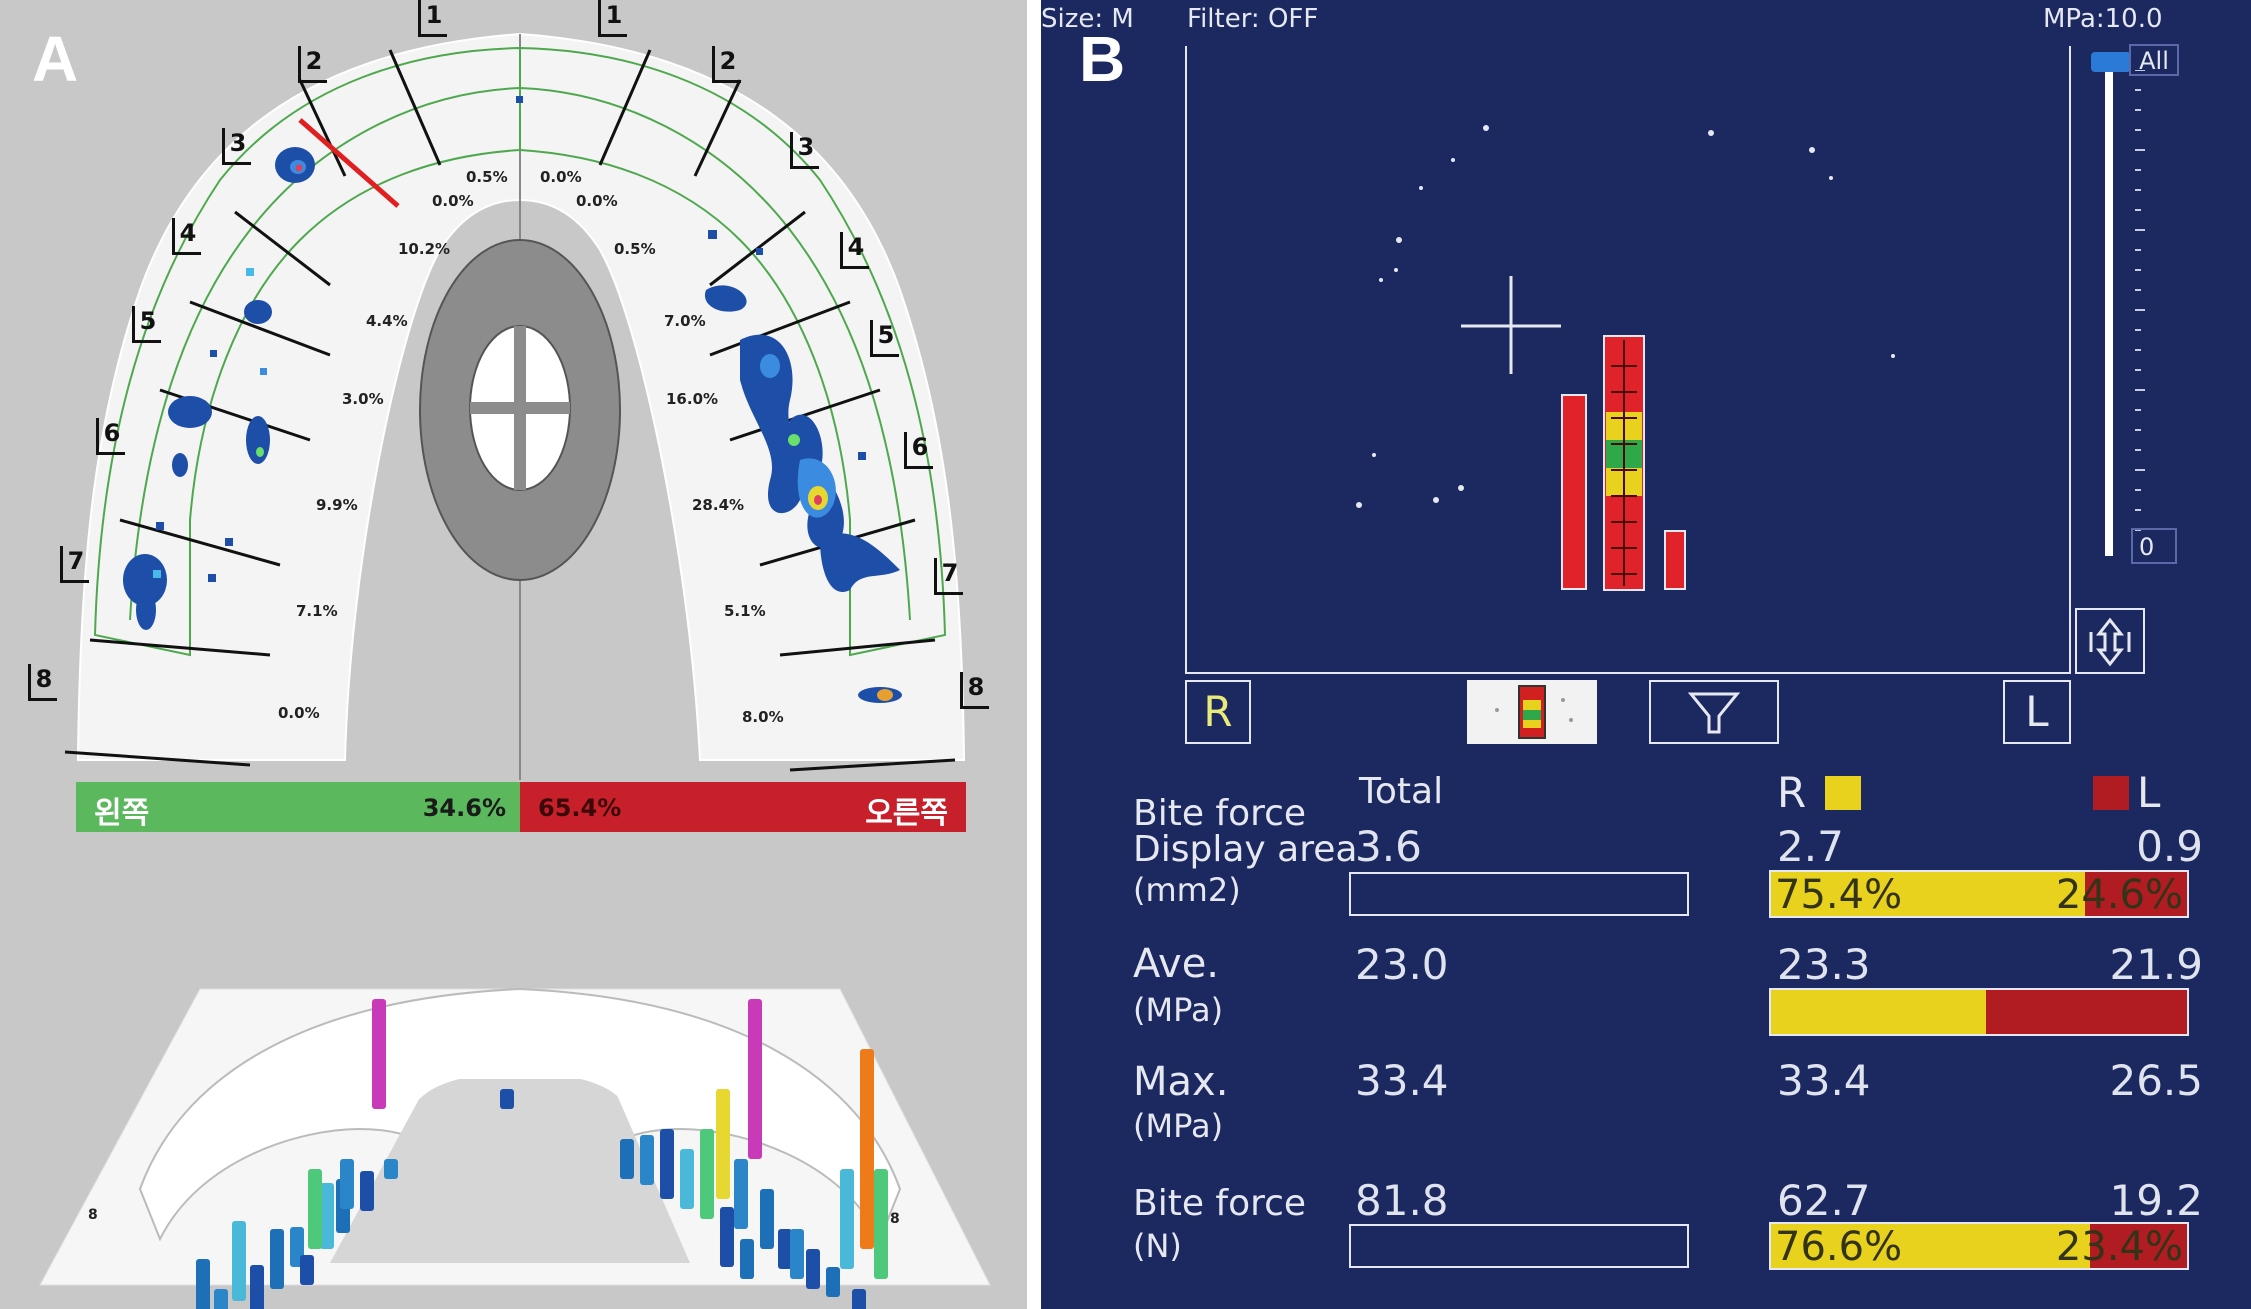 This screenshot has width=2251, height=1309. What do you see at coordinates (122, 813) in the screenshot?
I see `left-label: 왼쪽` at bounding box center [122, 813].